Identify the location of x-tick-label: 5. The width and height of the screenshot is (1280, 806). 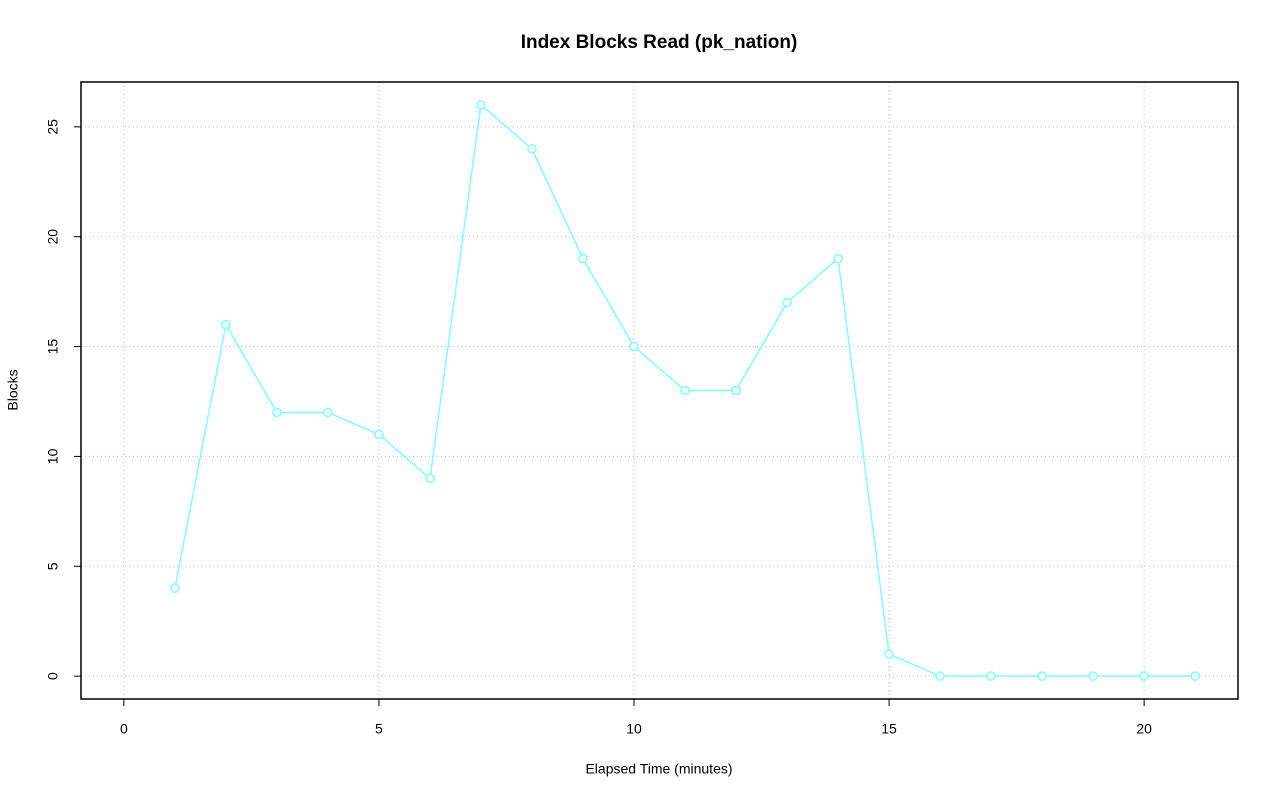
(379, 729).